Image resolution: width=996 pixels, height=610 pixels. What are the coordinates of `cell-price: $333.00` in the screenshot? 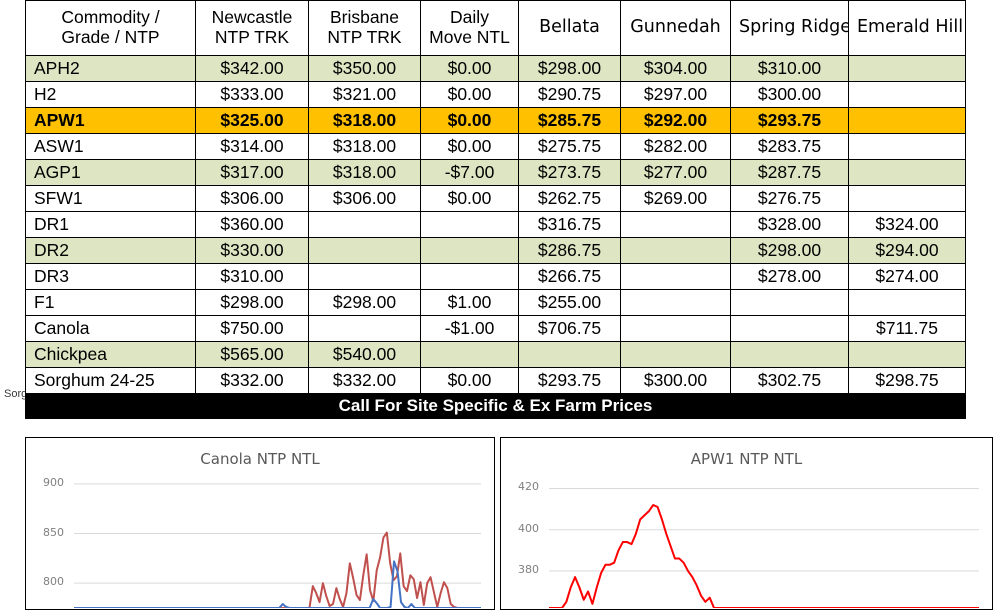 It's located at (252, 94).